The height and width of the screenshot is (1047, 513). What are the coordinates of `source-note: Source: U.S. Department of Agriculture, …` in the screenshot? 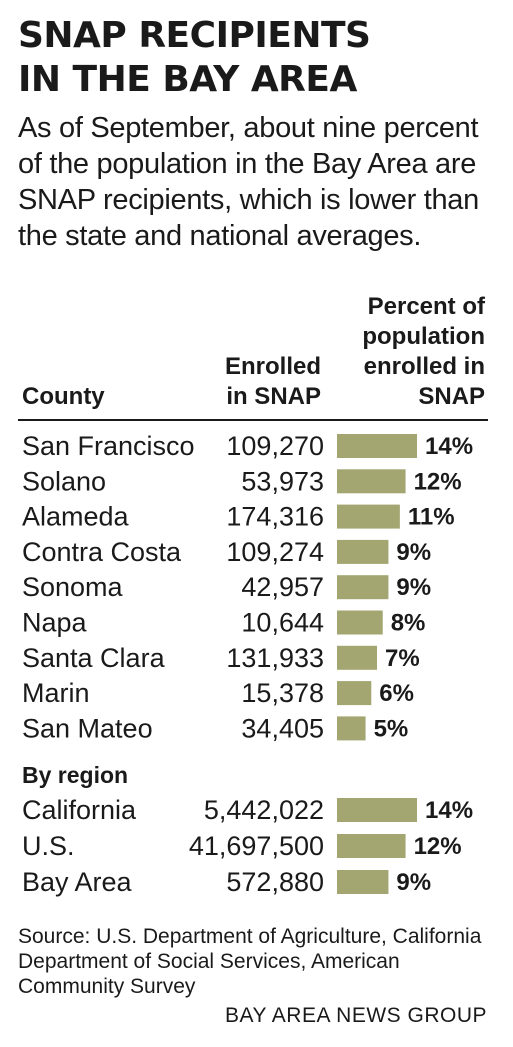 It's located at (250, 961).